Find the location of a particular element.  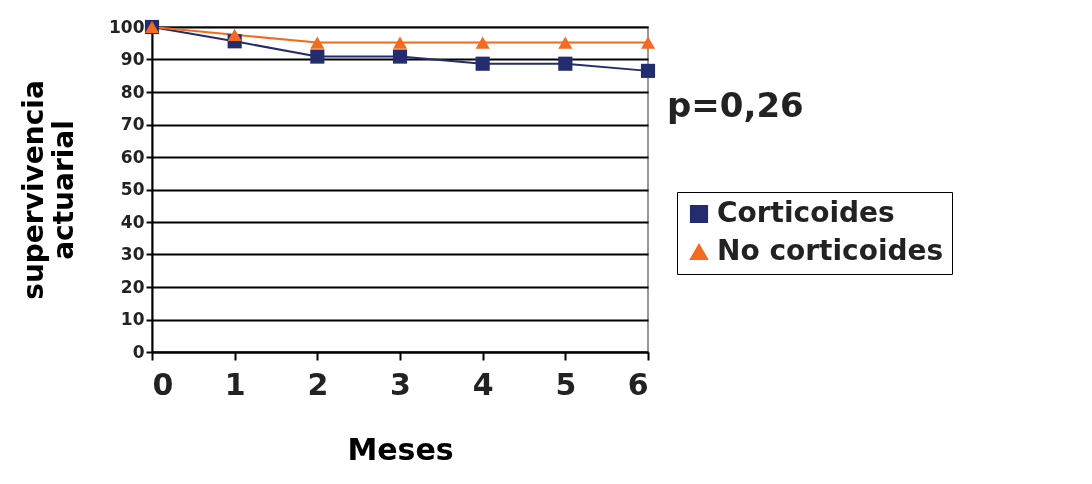

y-tick-label: 80 is located at coordinates (132, 91).